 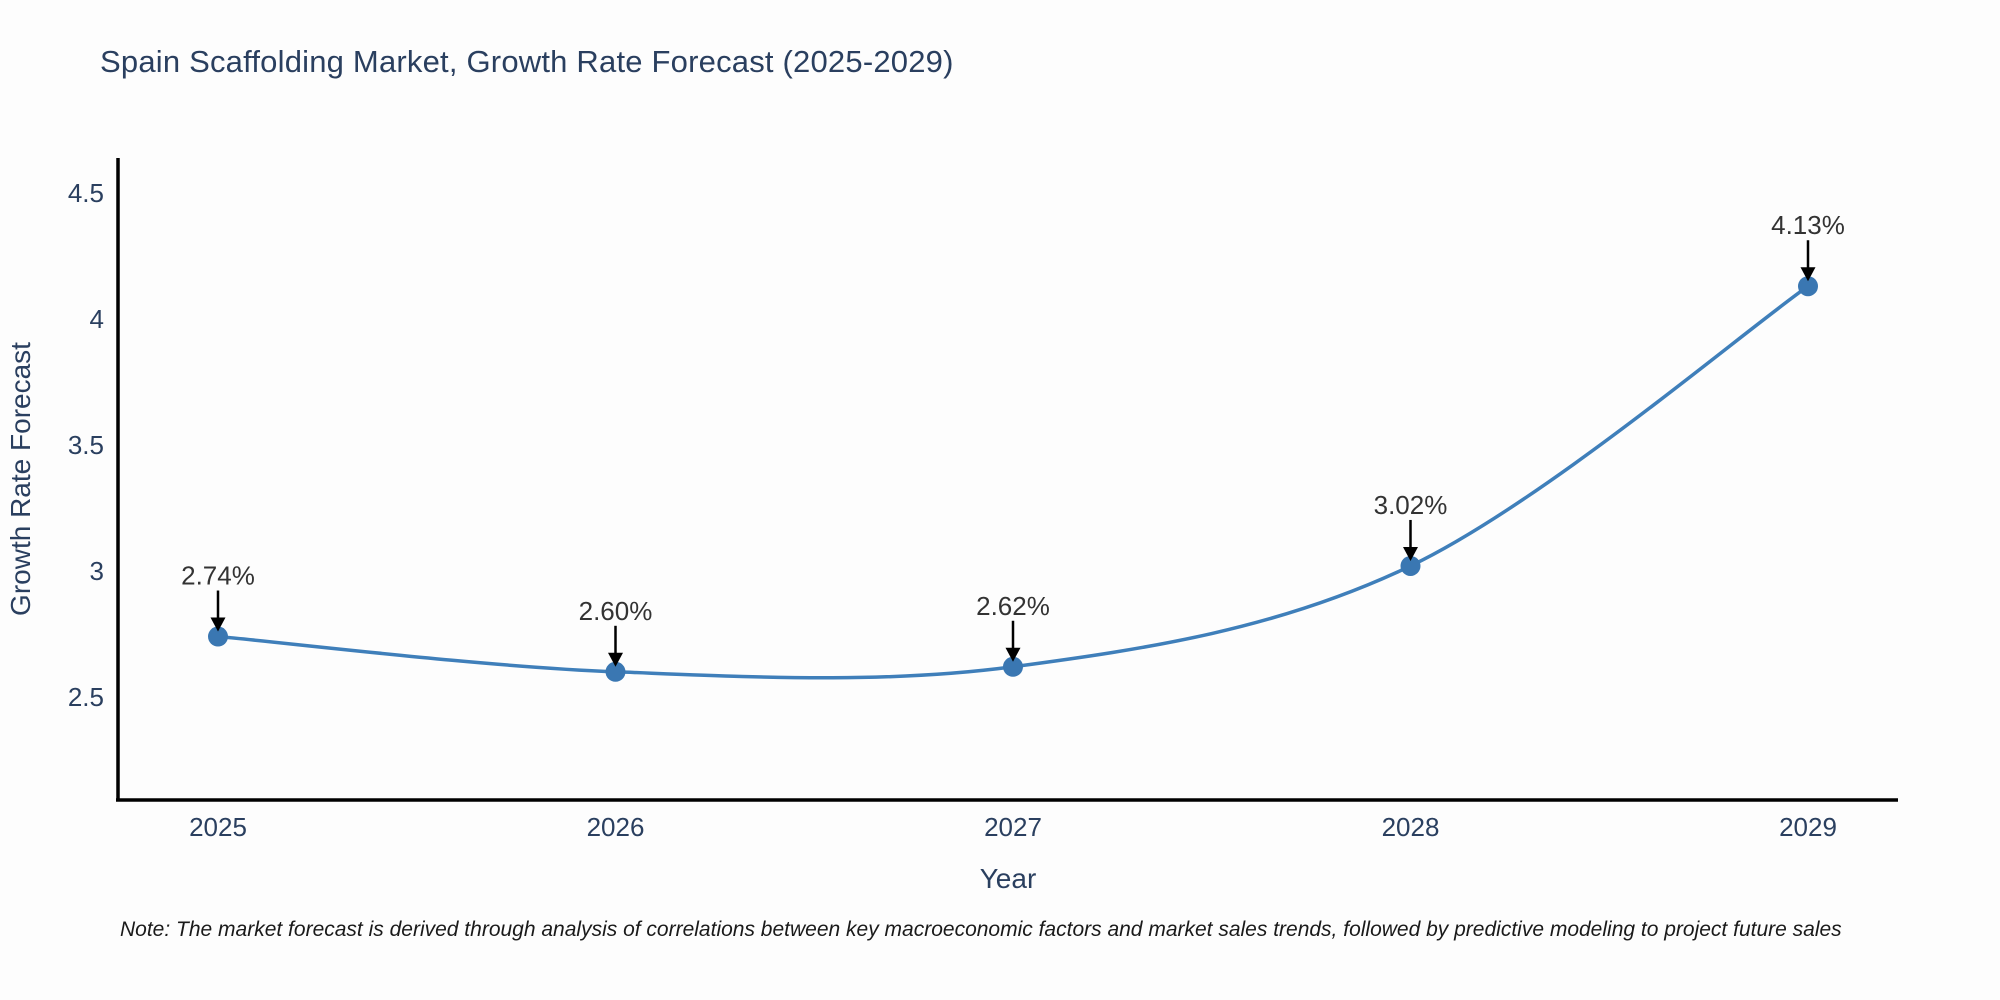 I want to click on y-tick-label: 2.5, so click(x=86, y=697).